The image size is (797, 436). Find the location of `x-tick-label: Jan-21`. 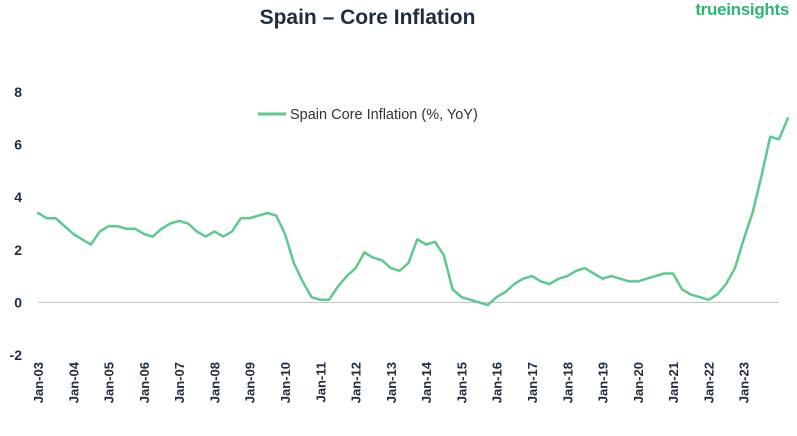

x-tick-label: Jan-21 is located at coordinates (673, 382).